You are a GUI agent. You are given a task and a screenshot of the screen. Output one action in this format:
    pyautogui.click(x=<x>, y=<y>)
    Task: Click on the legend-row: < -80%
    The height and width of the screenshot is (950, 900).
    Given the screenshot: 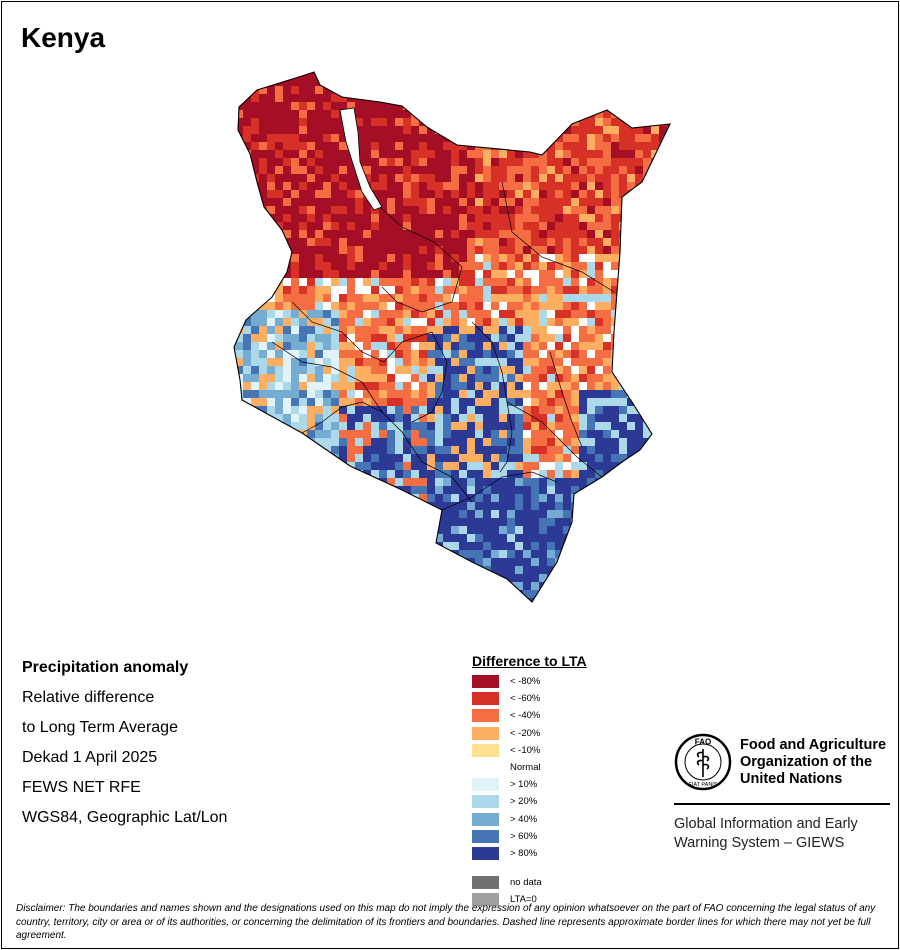 What is the action you would take?
    pyautogui.click(x=572, y=681)
    